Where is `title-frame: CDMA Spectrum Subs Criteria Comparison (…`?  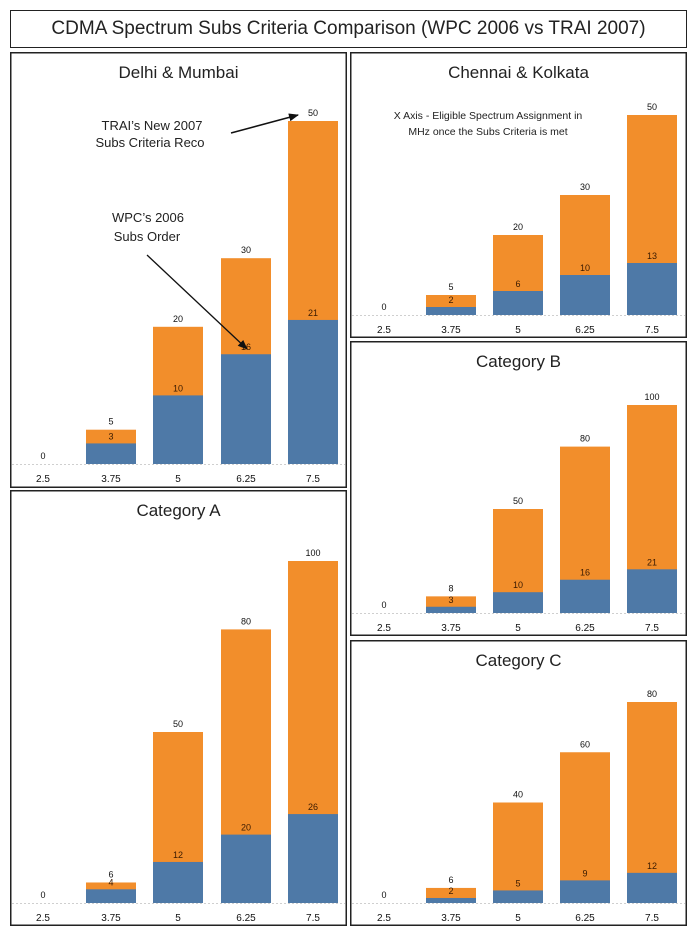
title-frame: CDMA Spectrum Subs Criteria Comparison (… is located at coordinates (348, 29).